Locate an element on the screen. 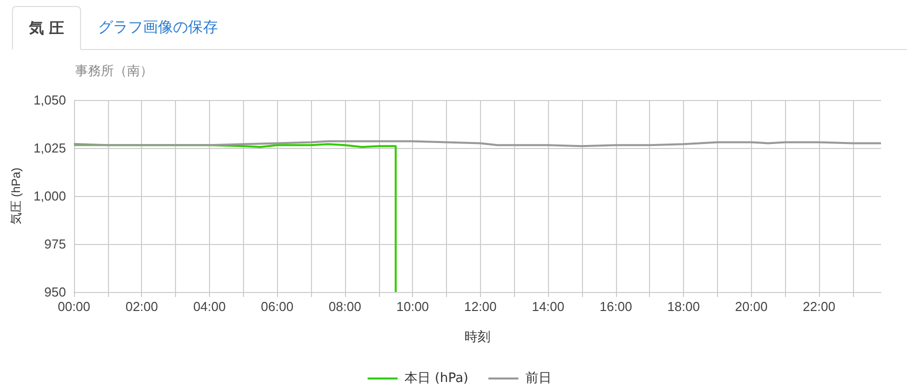 Image resolution: width=919 pixels, height=392 pixels. y-tick-label: 950 is located at coordinates (55, 292).